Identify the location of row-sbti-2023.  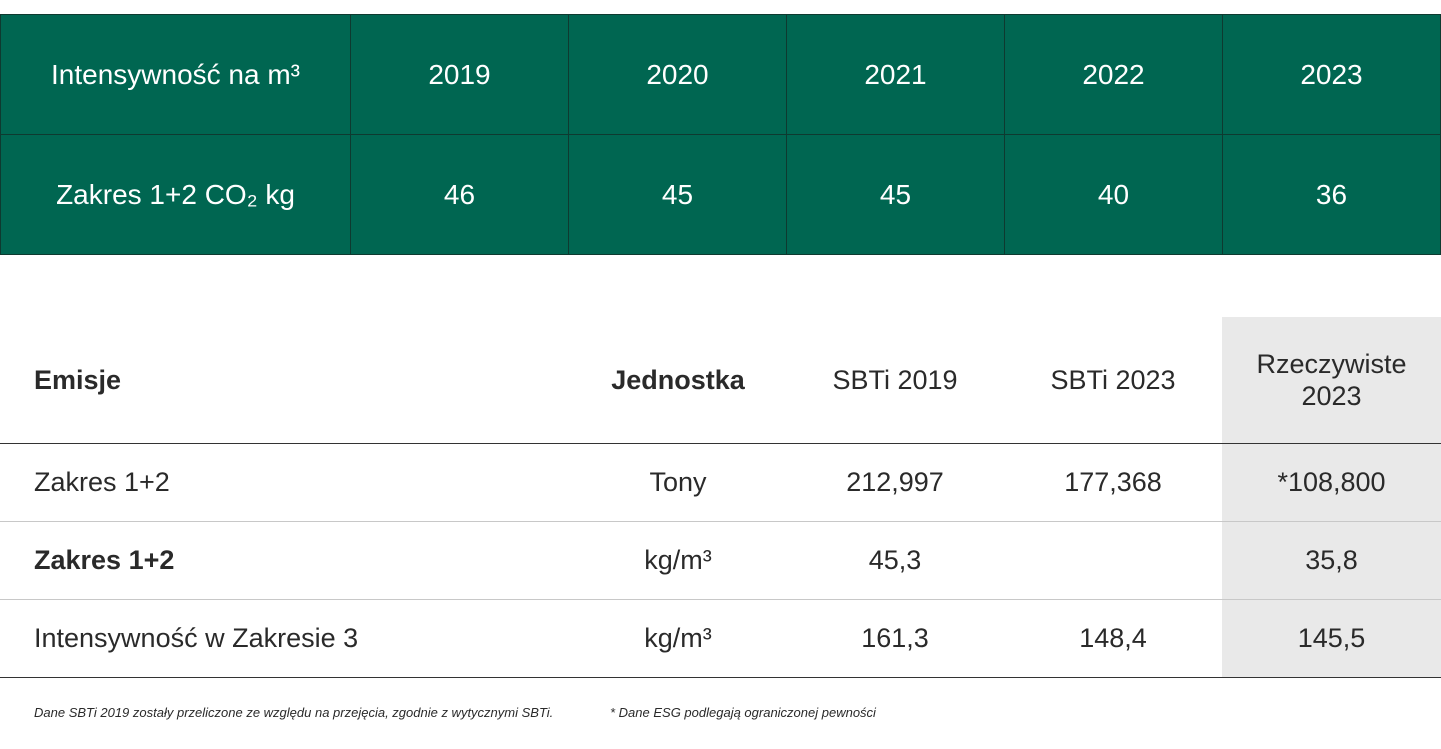
(1113, 560).